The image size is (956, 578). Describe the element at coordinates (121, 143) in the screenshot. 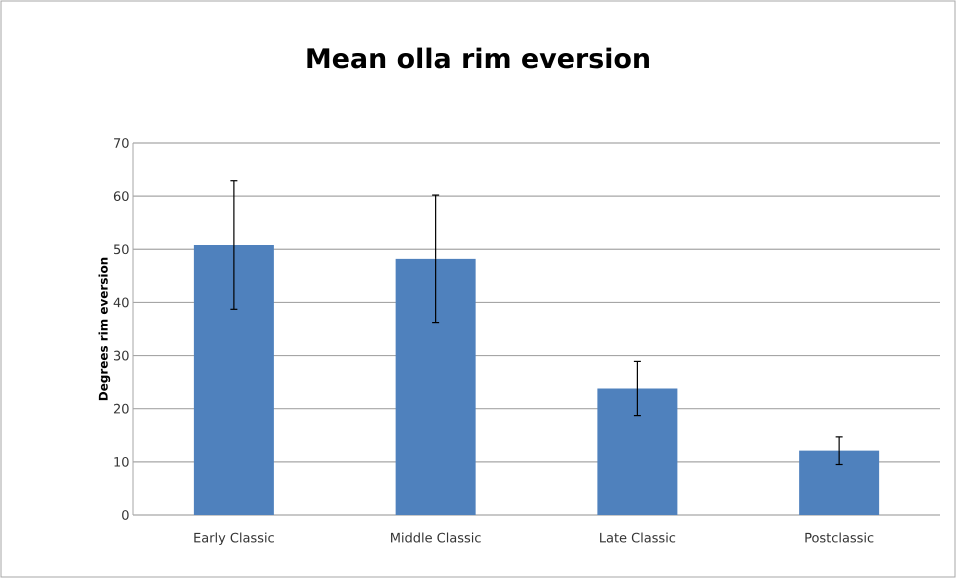

I see `y-tick-label: 70` at that location.